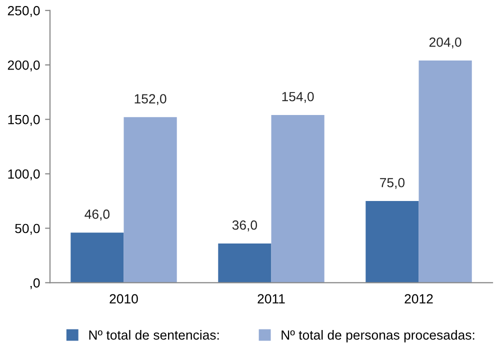 This screenshot has width=500, height=349. I want to click on y-tick-label: 50,0, so click(27, 229).